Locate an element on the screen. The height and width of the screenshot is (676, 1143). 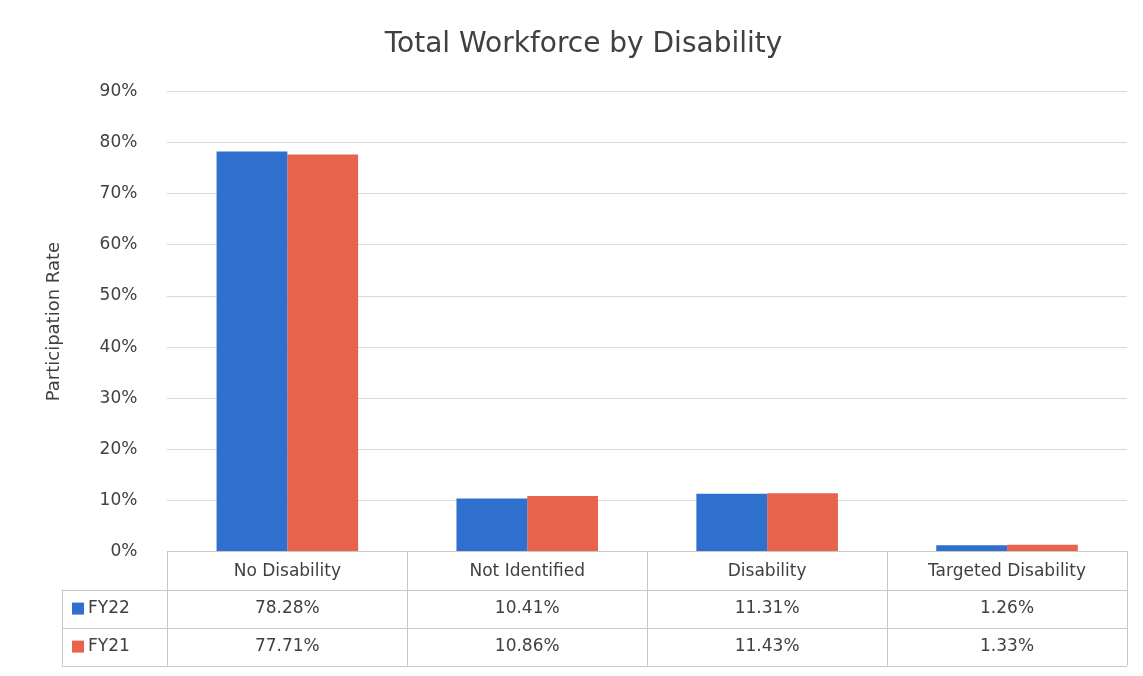
legend-label: FY21 is located at coordinates (109, 645).